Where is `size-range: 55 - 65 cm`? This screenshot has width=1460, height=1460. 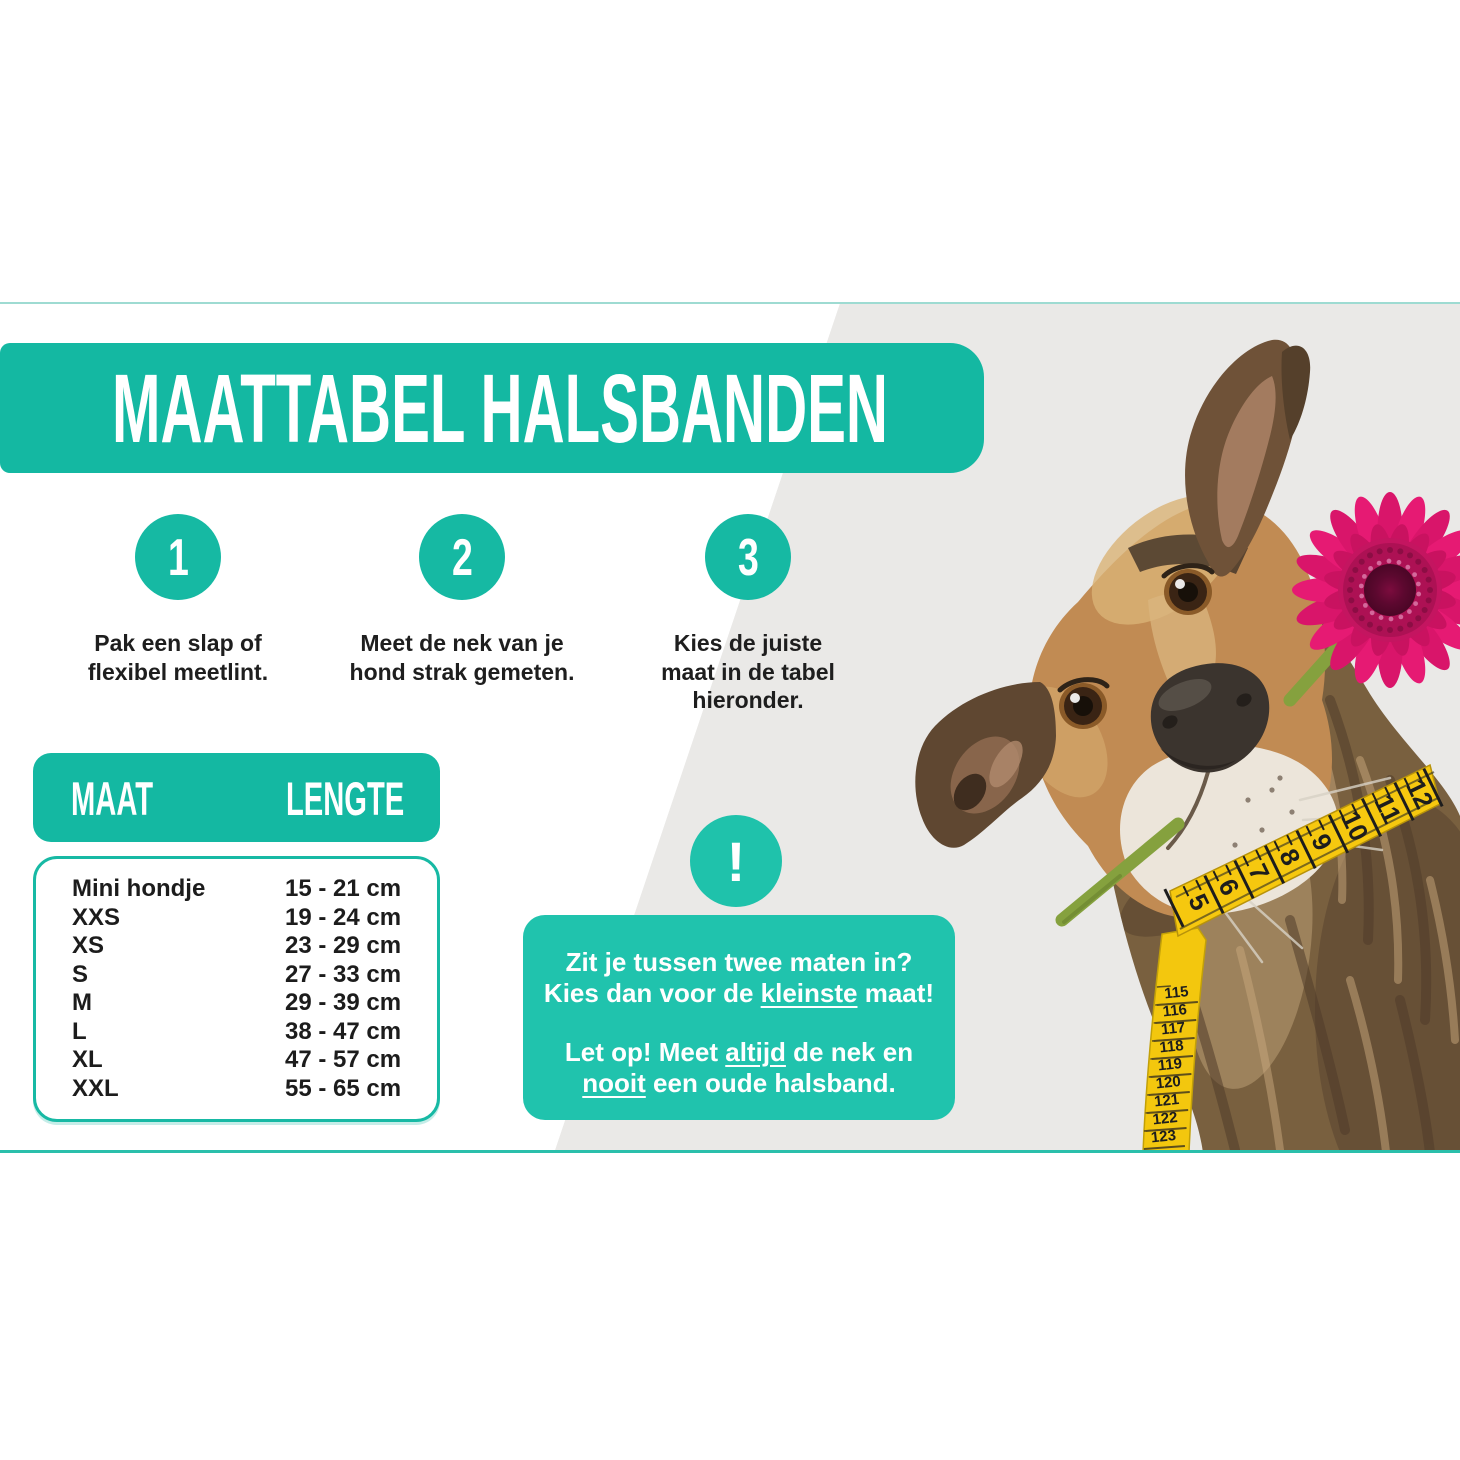
size-range: 55 - 65 cm is located at coordinates (343, 1088).